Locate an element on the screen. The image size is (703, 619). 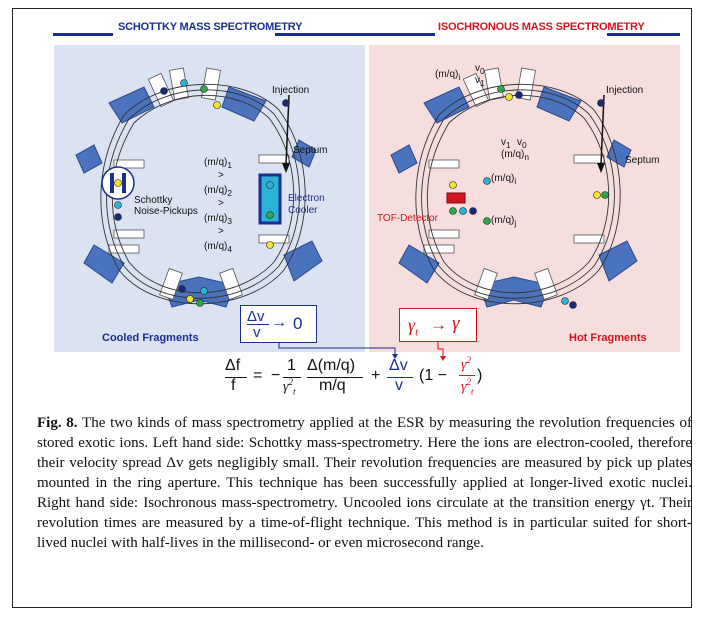
eq-mq: m/q is located at coordinates (332, 385).